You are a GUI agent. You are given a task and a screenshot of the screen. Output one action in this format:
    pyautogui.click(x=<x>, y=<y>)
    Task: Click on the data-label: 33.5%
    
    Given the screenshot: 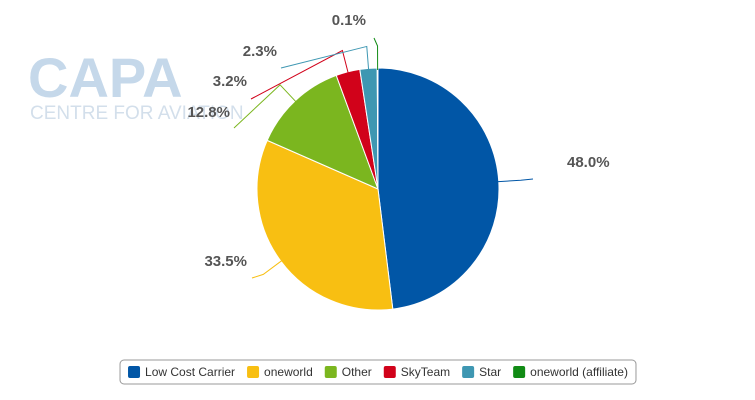 What is the action you would take?
    pyautogui.click(x=225, y=261)
    